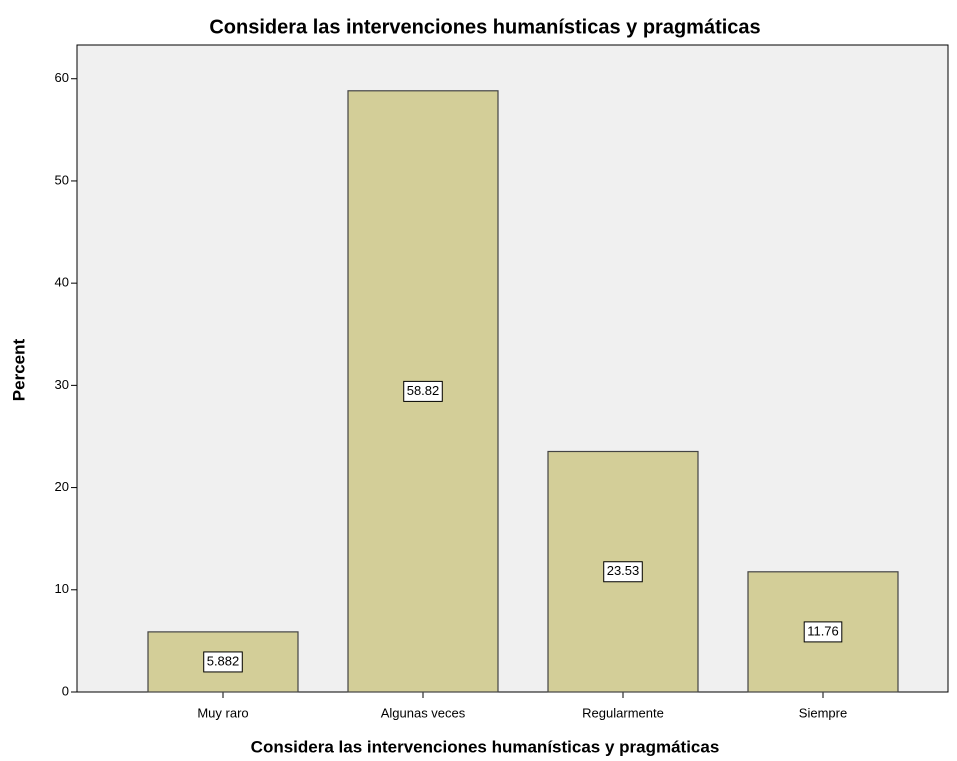 The image size is (957, 761). What do you see at coordinates (62, 588) in the screenshot?
I see `y-tick-label: 10` at bounding box center [62, 588].